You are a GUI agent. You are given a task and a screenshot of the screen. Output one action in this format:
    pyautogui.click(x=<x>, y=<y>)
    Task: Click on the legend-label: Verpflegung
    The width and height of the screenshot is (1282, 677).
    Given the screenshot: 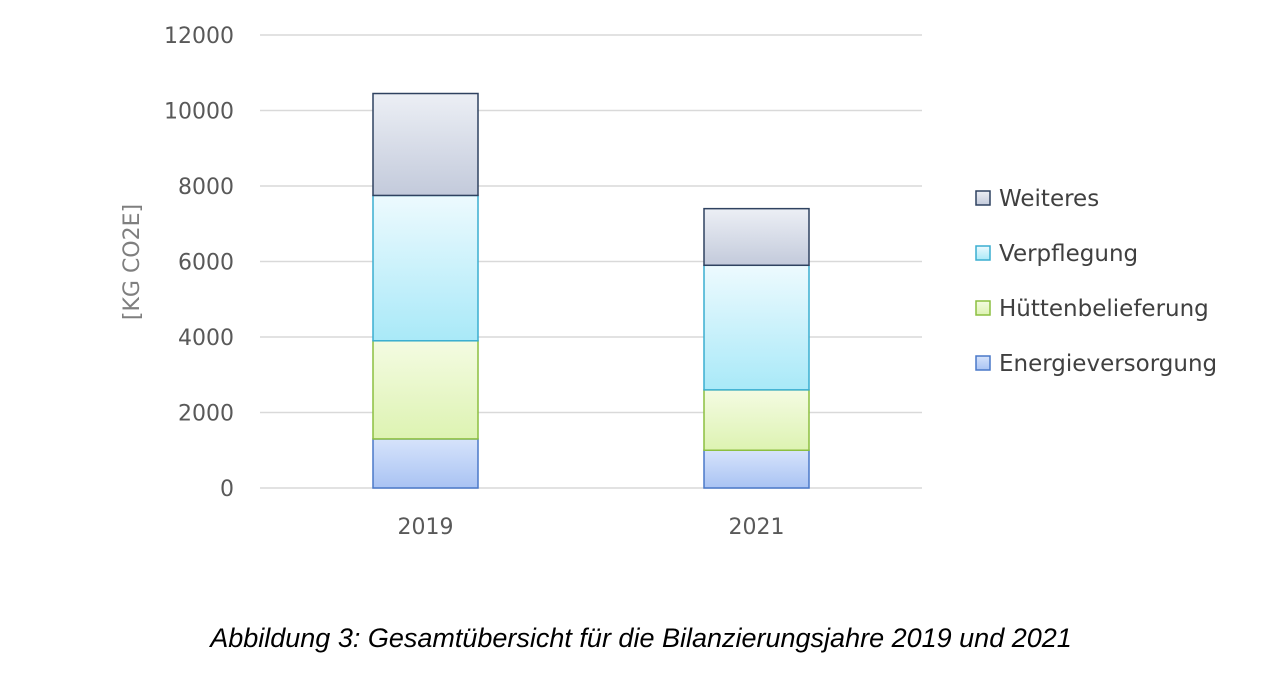 What is the action you would take?
    pyautogui.click(x=1068, y=254)
    